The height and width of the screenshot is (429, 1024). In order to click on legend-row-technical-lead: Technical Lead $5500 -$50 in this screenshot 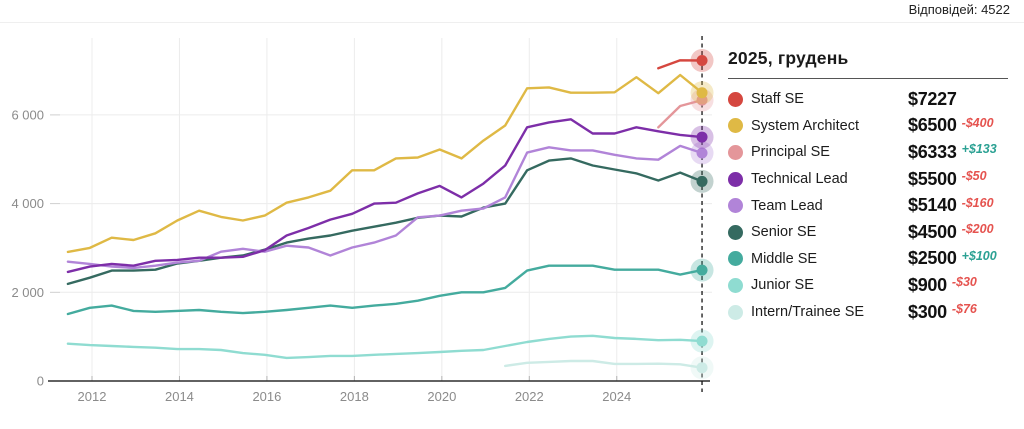, I will do `click(871, 179)`.